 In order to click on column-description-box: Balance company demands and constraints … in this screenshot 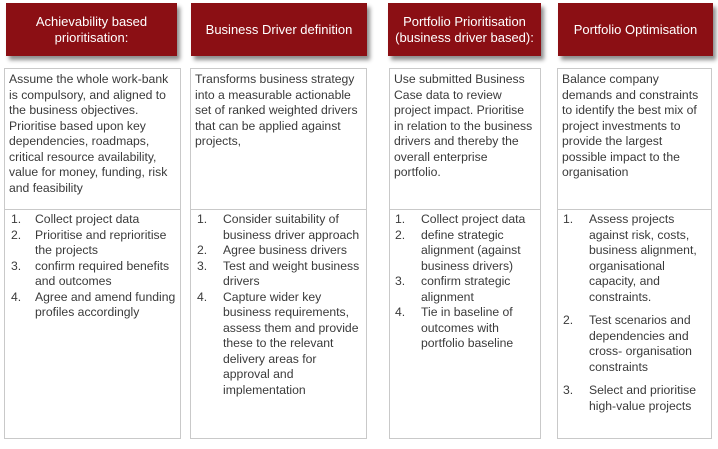, I will do `click(634, 139)`.